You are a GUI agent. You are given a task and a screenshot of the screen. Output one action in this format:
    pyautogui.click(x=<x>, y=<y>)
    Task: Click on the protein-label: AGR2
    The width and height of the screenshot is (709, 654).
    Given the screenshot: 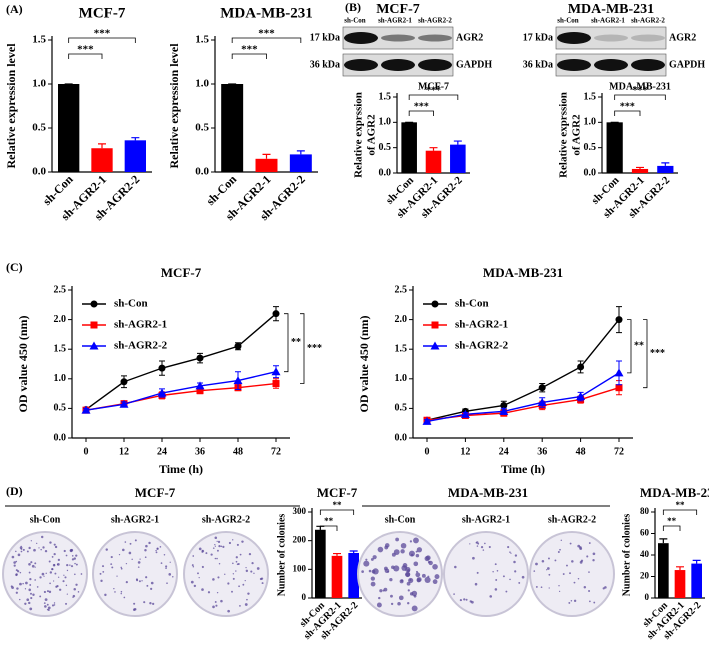 What is the action you would take?
    pyautogui.click(x=469, y=37)
    